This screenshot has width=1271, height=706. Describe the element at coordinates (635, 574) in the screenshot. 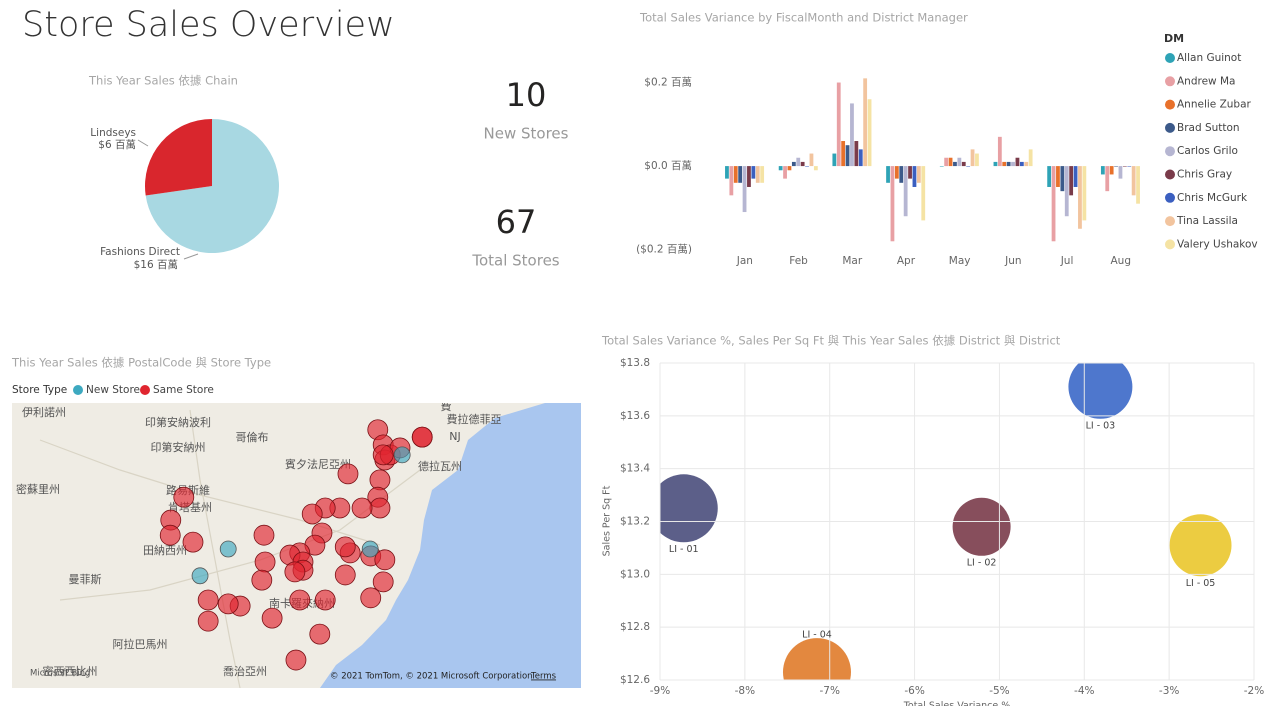

I see `y-tick-label: $13.0` at that location.